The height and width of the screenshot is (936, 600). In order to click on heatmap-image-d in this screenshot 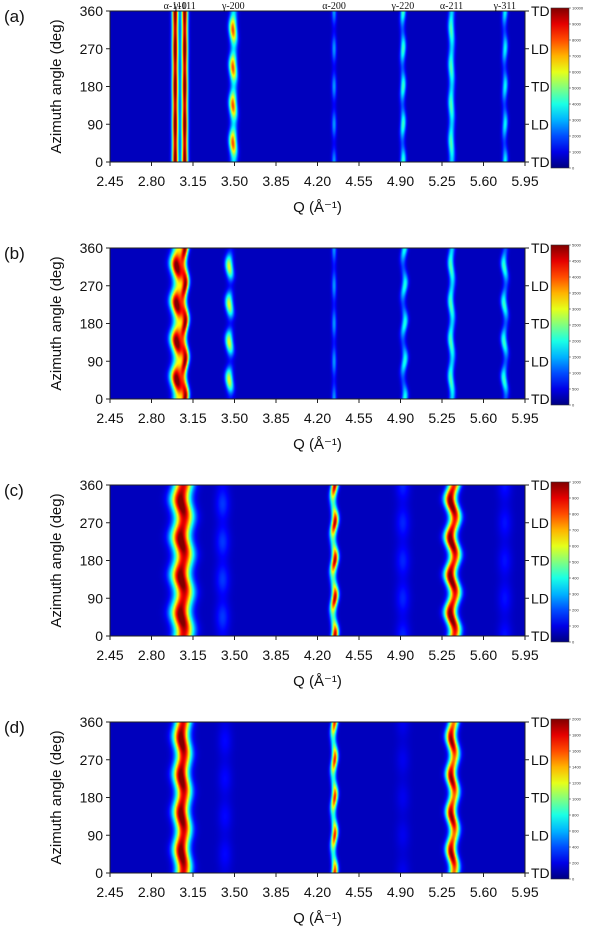, I will do `click(317, 797)`.